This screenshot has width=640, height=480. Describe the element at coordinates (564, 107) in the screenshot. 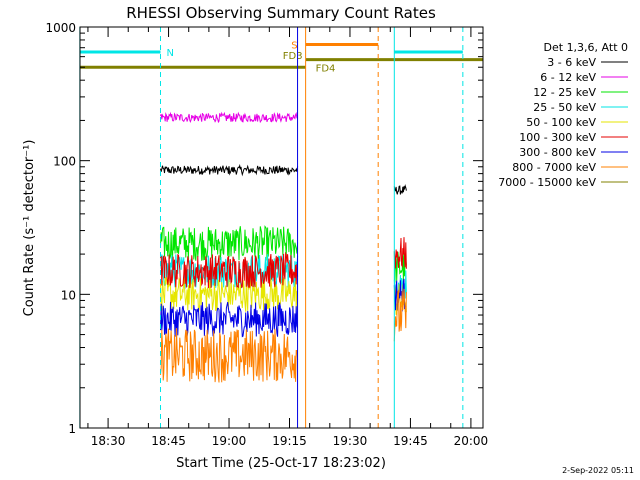

I see `legend-entry-label: 25 - 50 keV` at that location.